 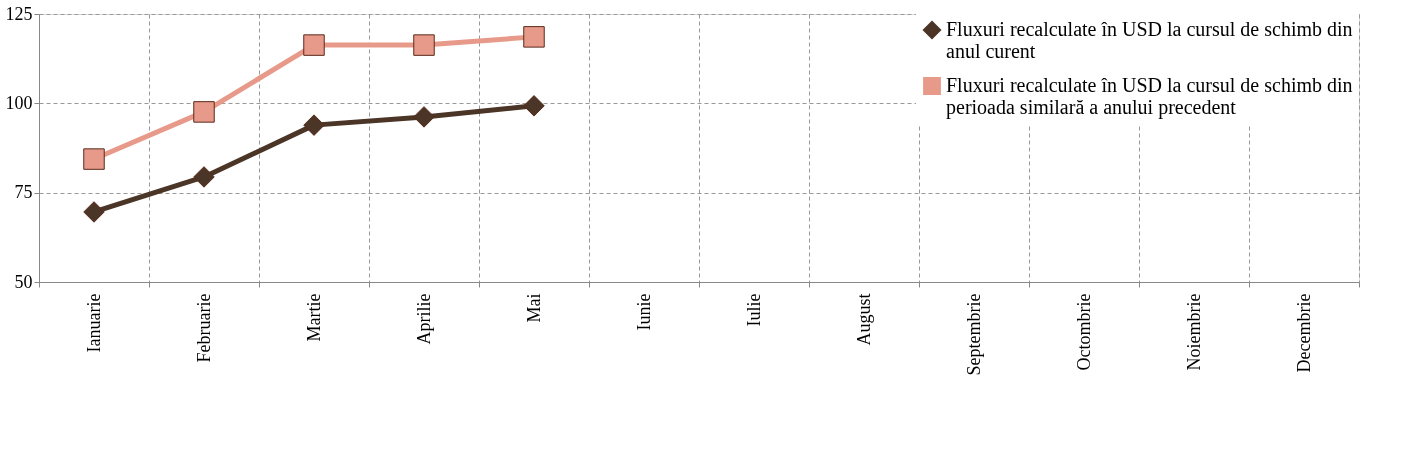 I want to click on x-tick-label: Noiembrie, so click(x=1193, y=332).